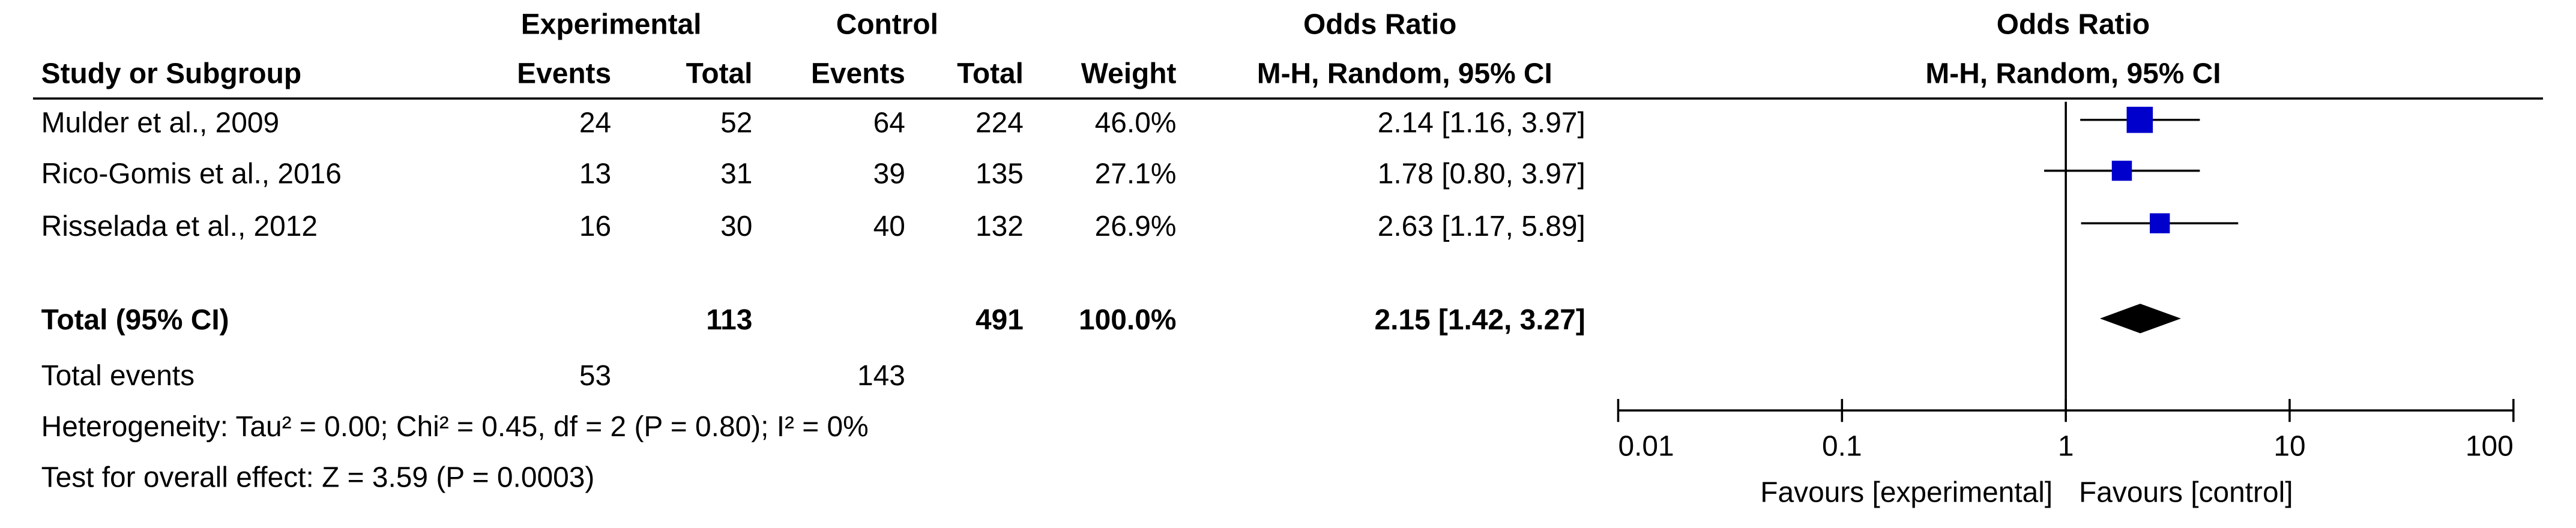  I want to click on cell: 24, so click(595, 123).